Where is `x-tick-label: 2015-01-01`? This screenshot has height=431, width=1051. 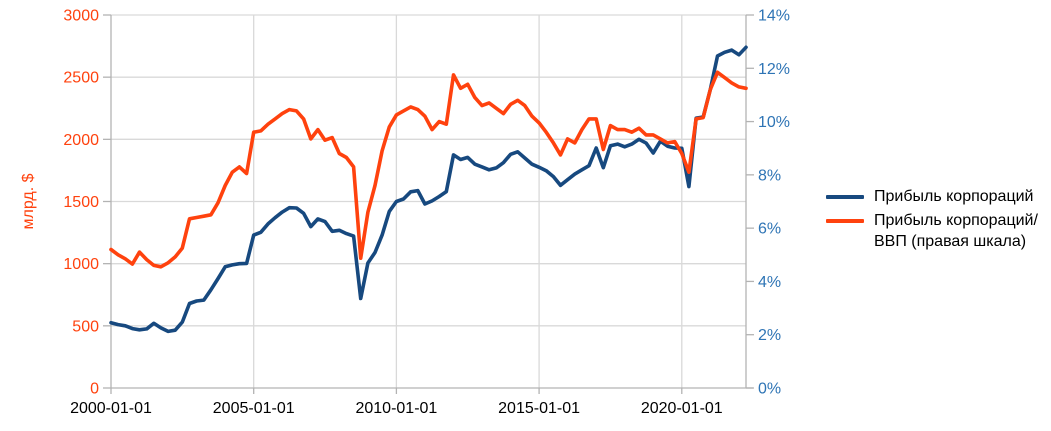 x-tick-label: 2015-01-01 is located at coordinates (539, 408).